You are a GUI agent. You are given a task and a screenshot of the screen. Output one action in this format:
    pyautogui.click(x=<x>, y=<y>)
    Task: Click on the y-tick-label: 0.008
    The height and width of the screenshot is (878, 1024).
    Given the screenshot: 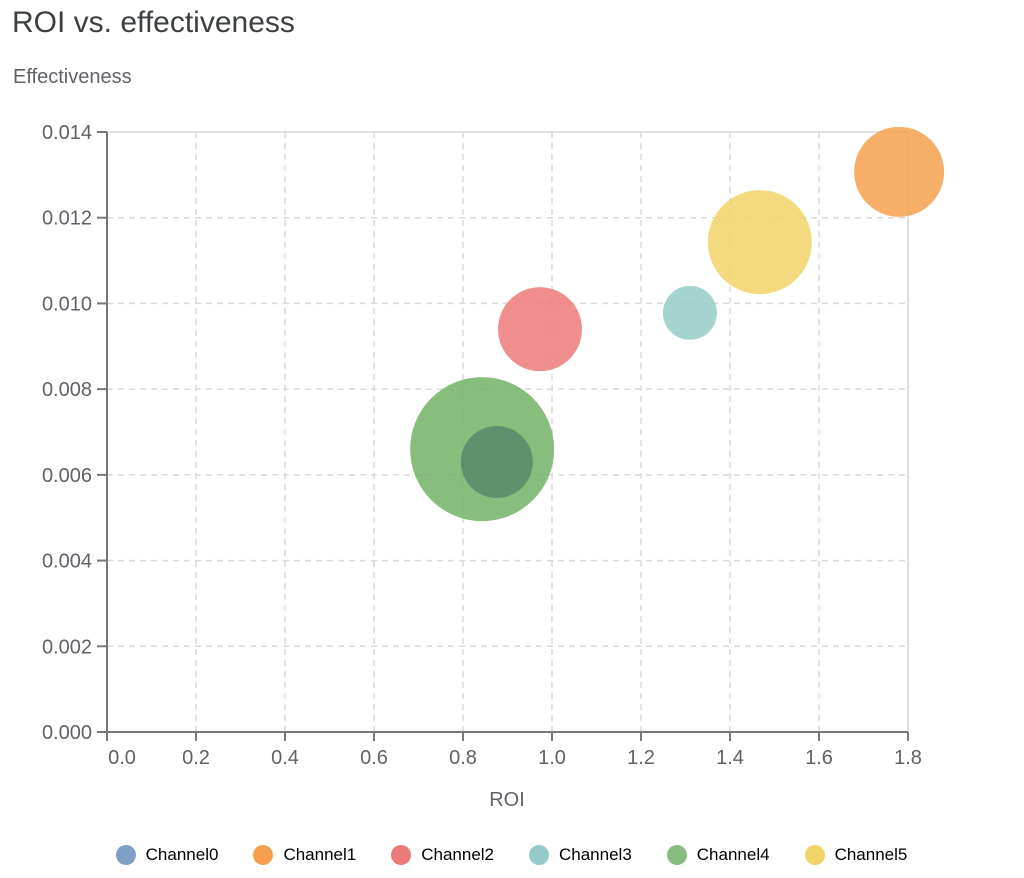 What is the action you would take?
    pyautogui.click(x=67, y=390)
    